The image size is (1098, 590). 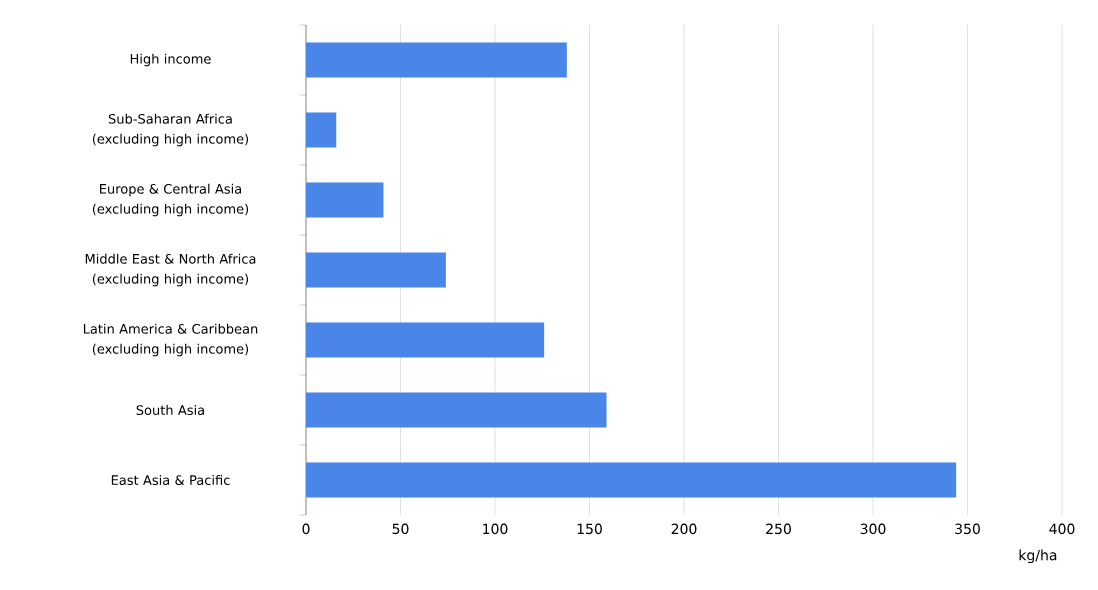 I want to click on x-tick-label: 350, so click(x=967, y=529).